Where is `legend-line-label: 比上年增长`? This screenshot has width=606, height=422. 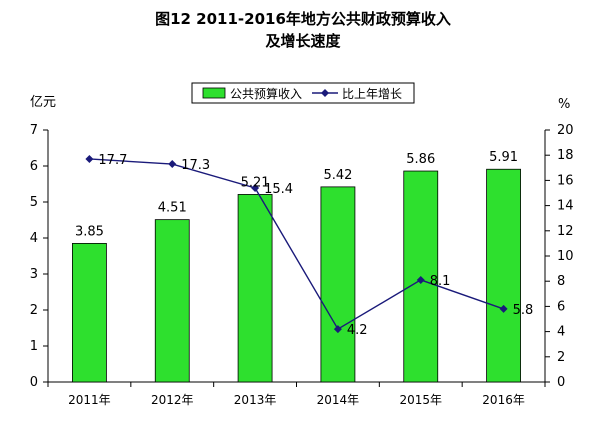
legend-line-label: 比上年增长 is located at coordinates (372, 94).